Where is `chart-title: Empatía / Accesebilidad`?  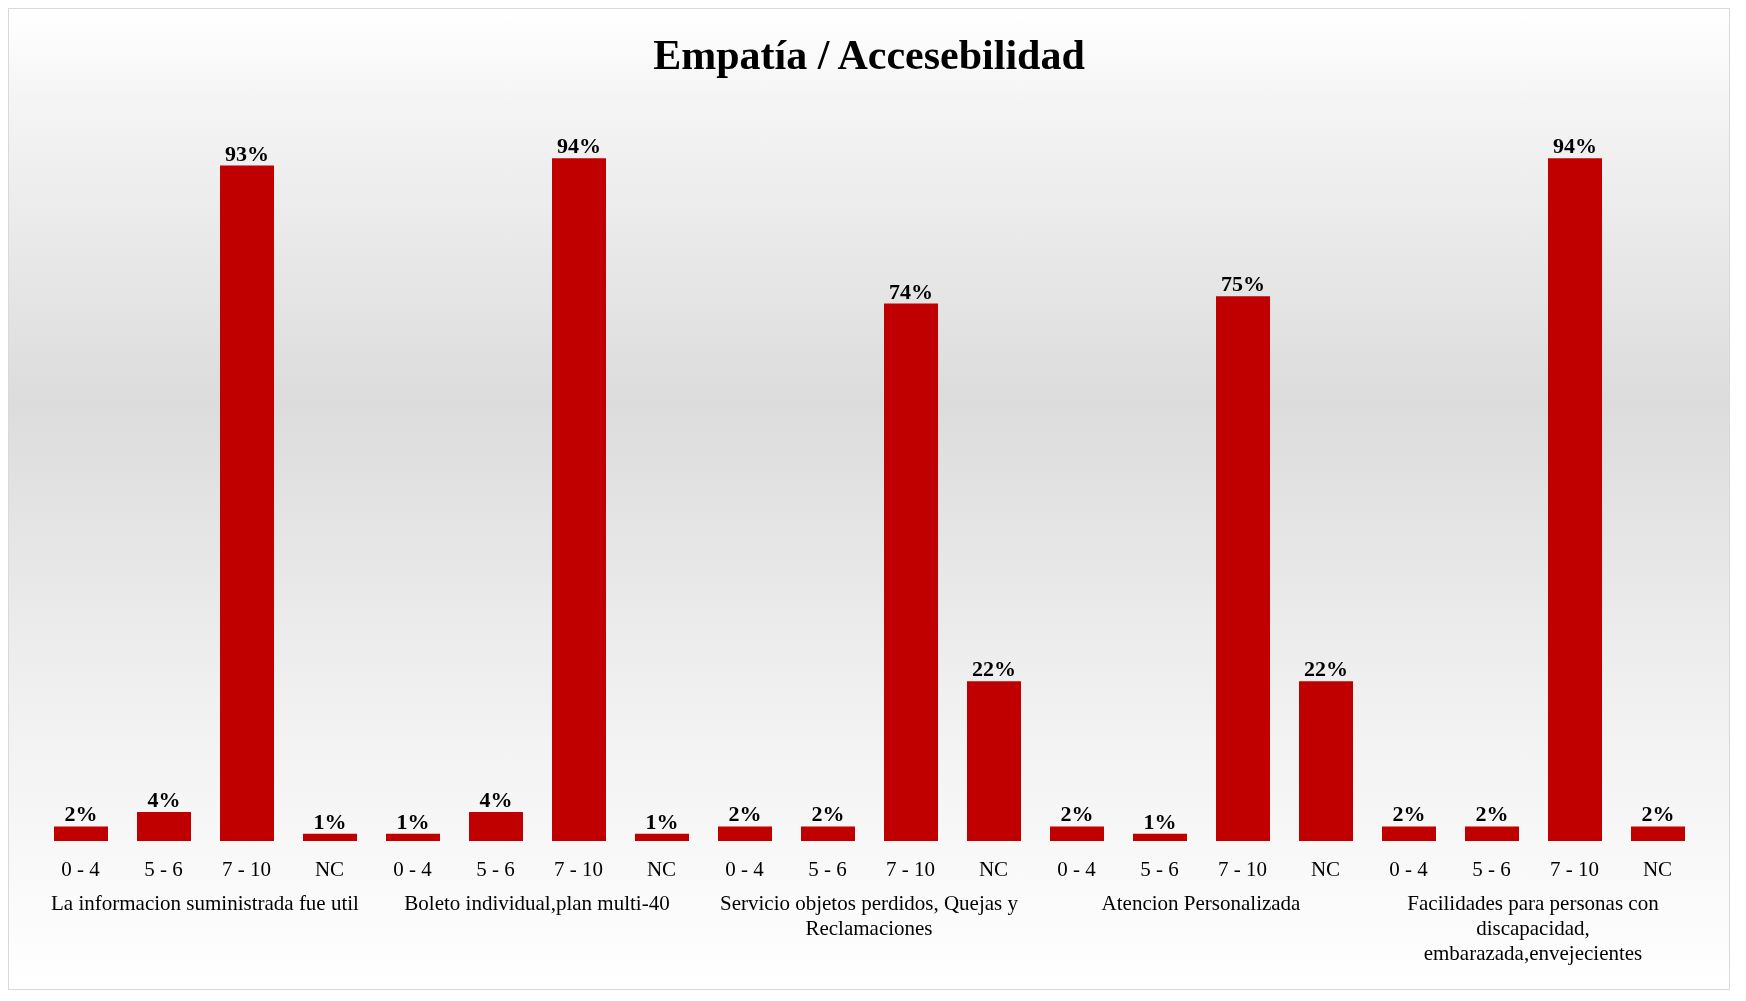
chart-title: Empatía / Accesebilidad is located at coordinates (869, 55).